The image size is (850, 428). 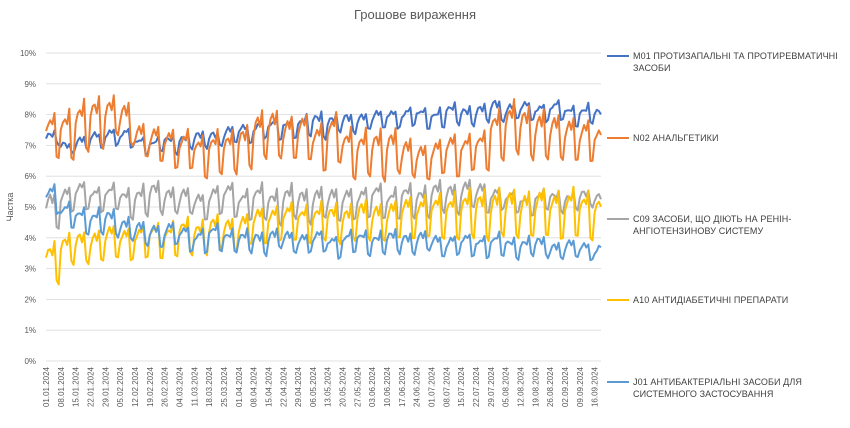 What do you see at coordinates (402, 386) in the screenshot?
I see `x-tick-label: 17.06.2024` at bounding box center [402, 386].